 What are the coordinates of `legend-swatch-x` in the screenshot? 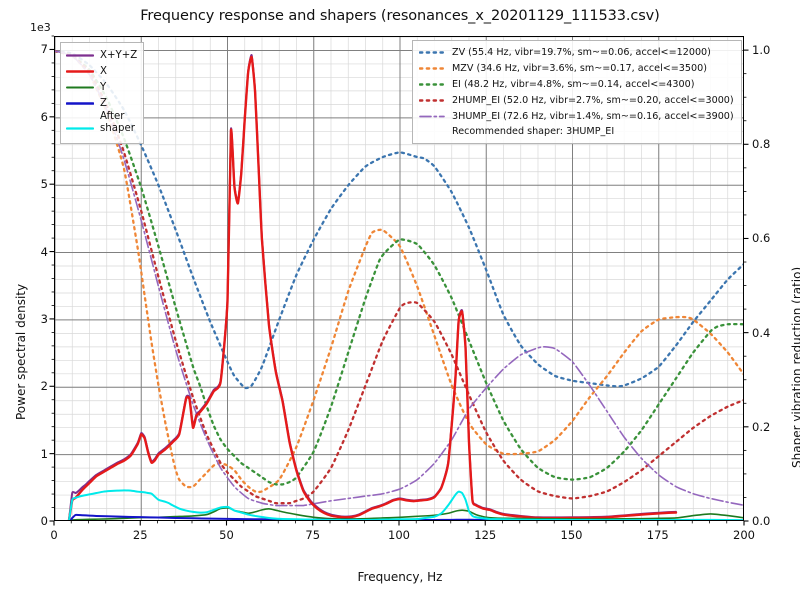 It's located at (80, 71).